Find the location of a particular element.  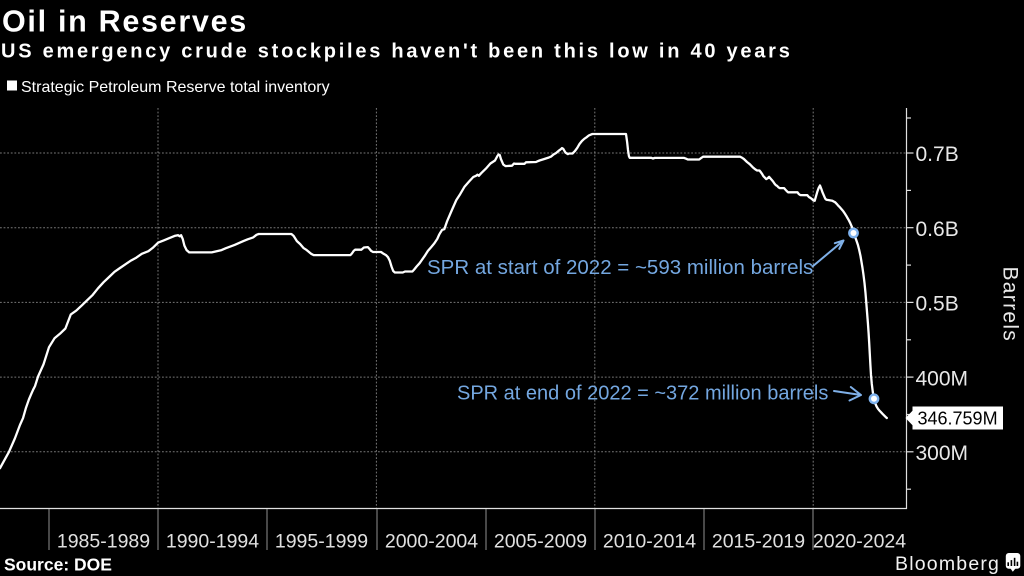

svg-text: 400M is located at coordinates (942, 378).